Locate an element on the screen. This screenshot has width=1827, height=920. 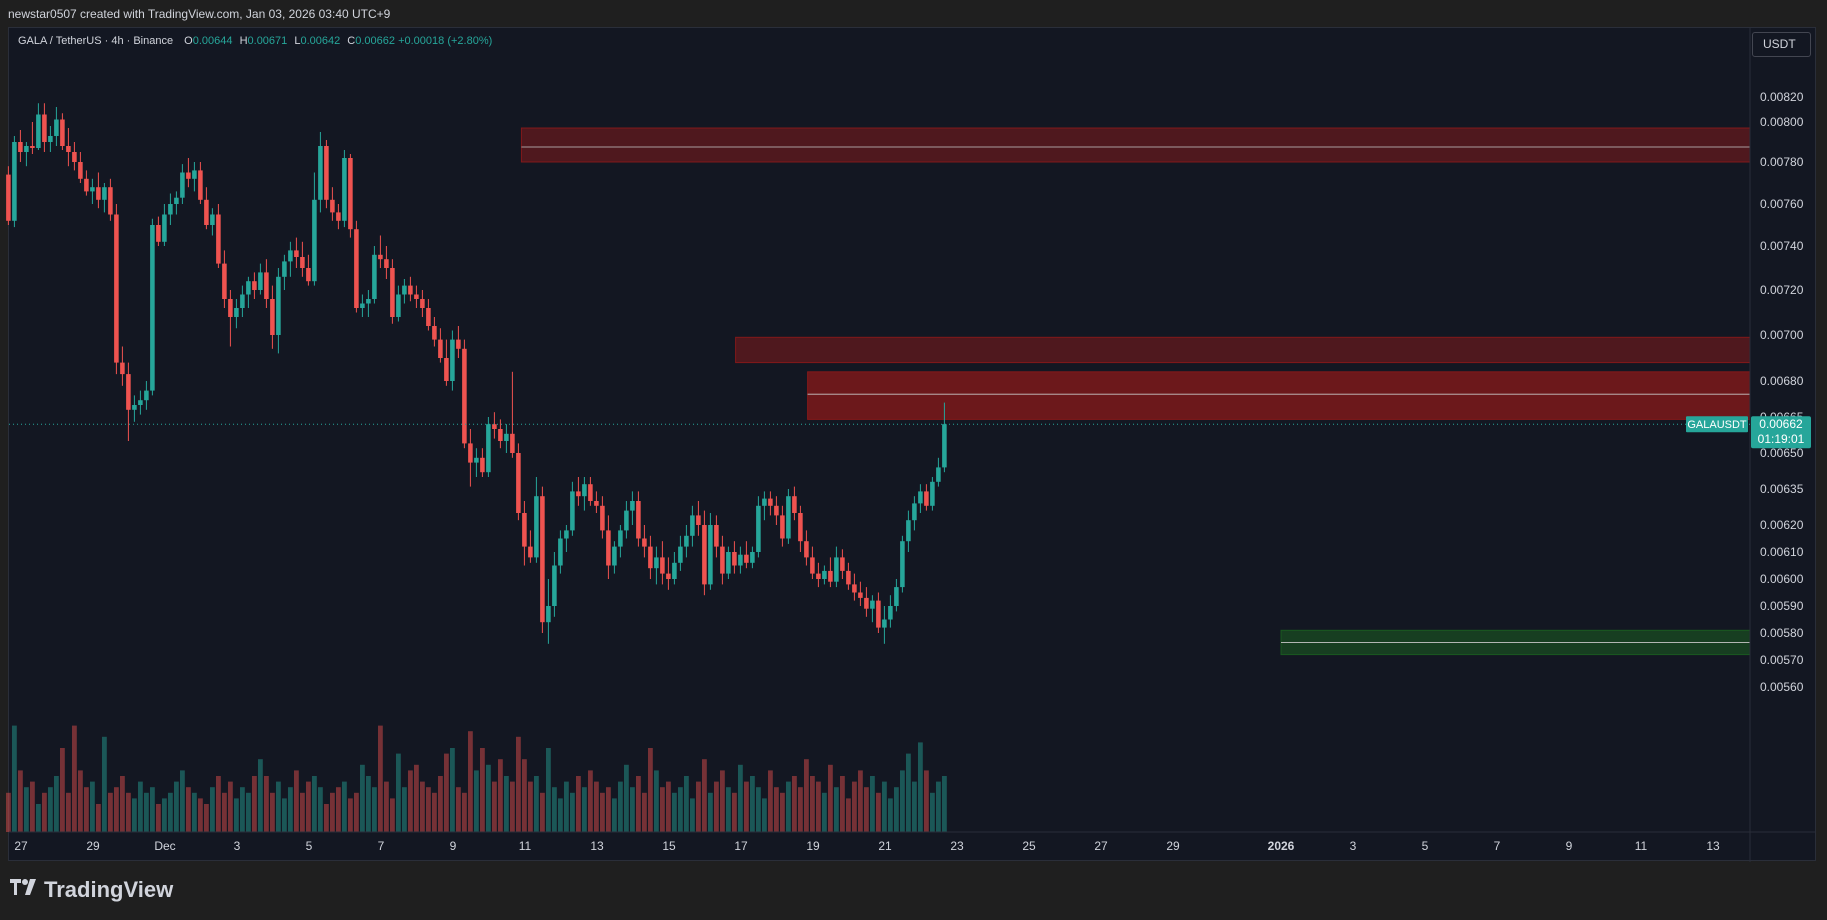
currency-button: USDT is located at coordinates (1781, 44).